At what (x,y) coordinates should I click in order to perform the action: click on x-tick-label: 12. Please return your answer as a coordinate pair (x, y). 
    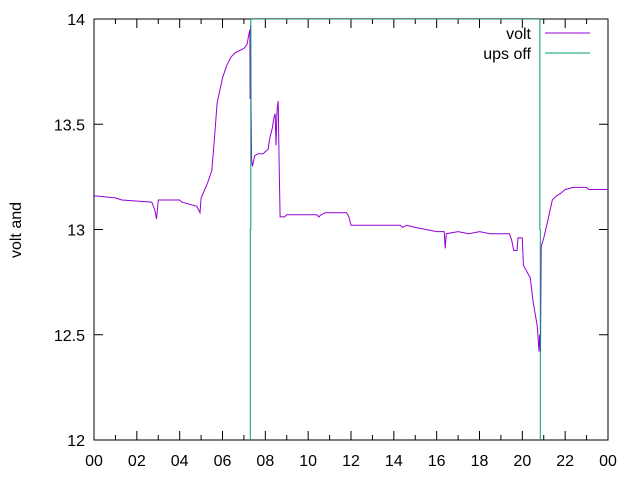
    Looking at the image, I should click on (351, 461).